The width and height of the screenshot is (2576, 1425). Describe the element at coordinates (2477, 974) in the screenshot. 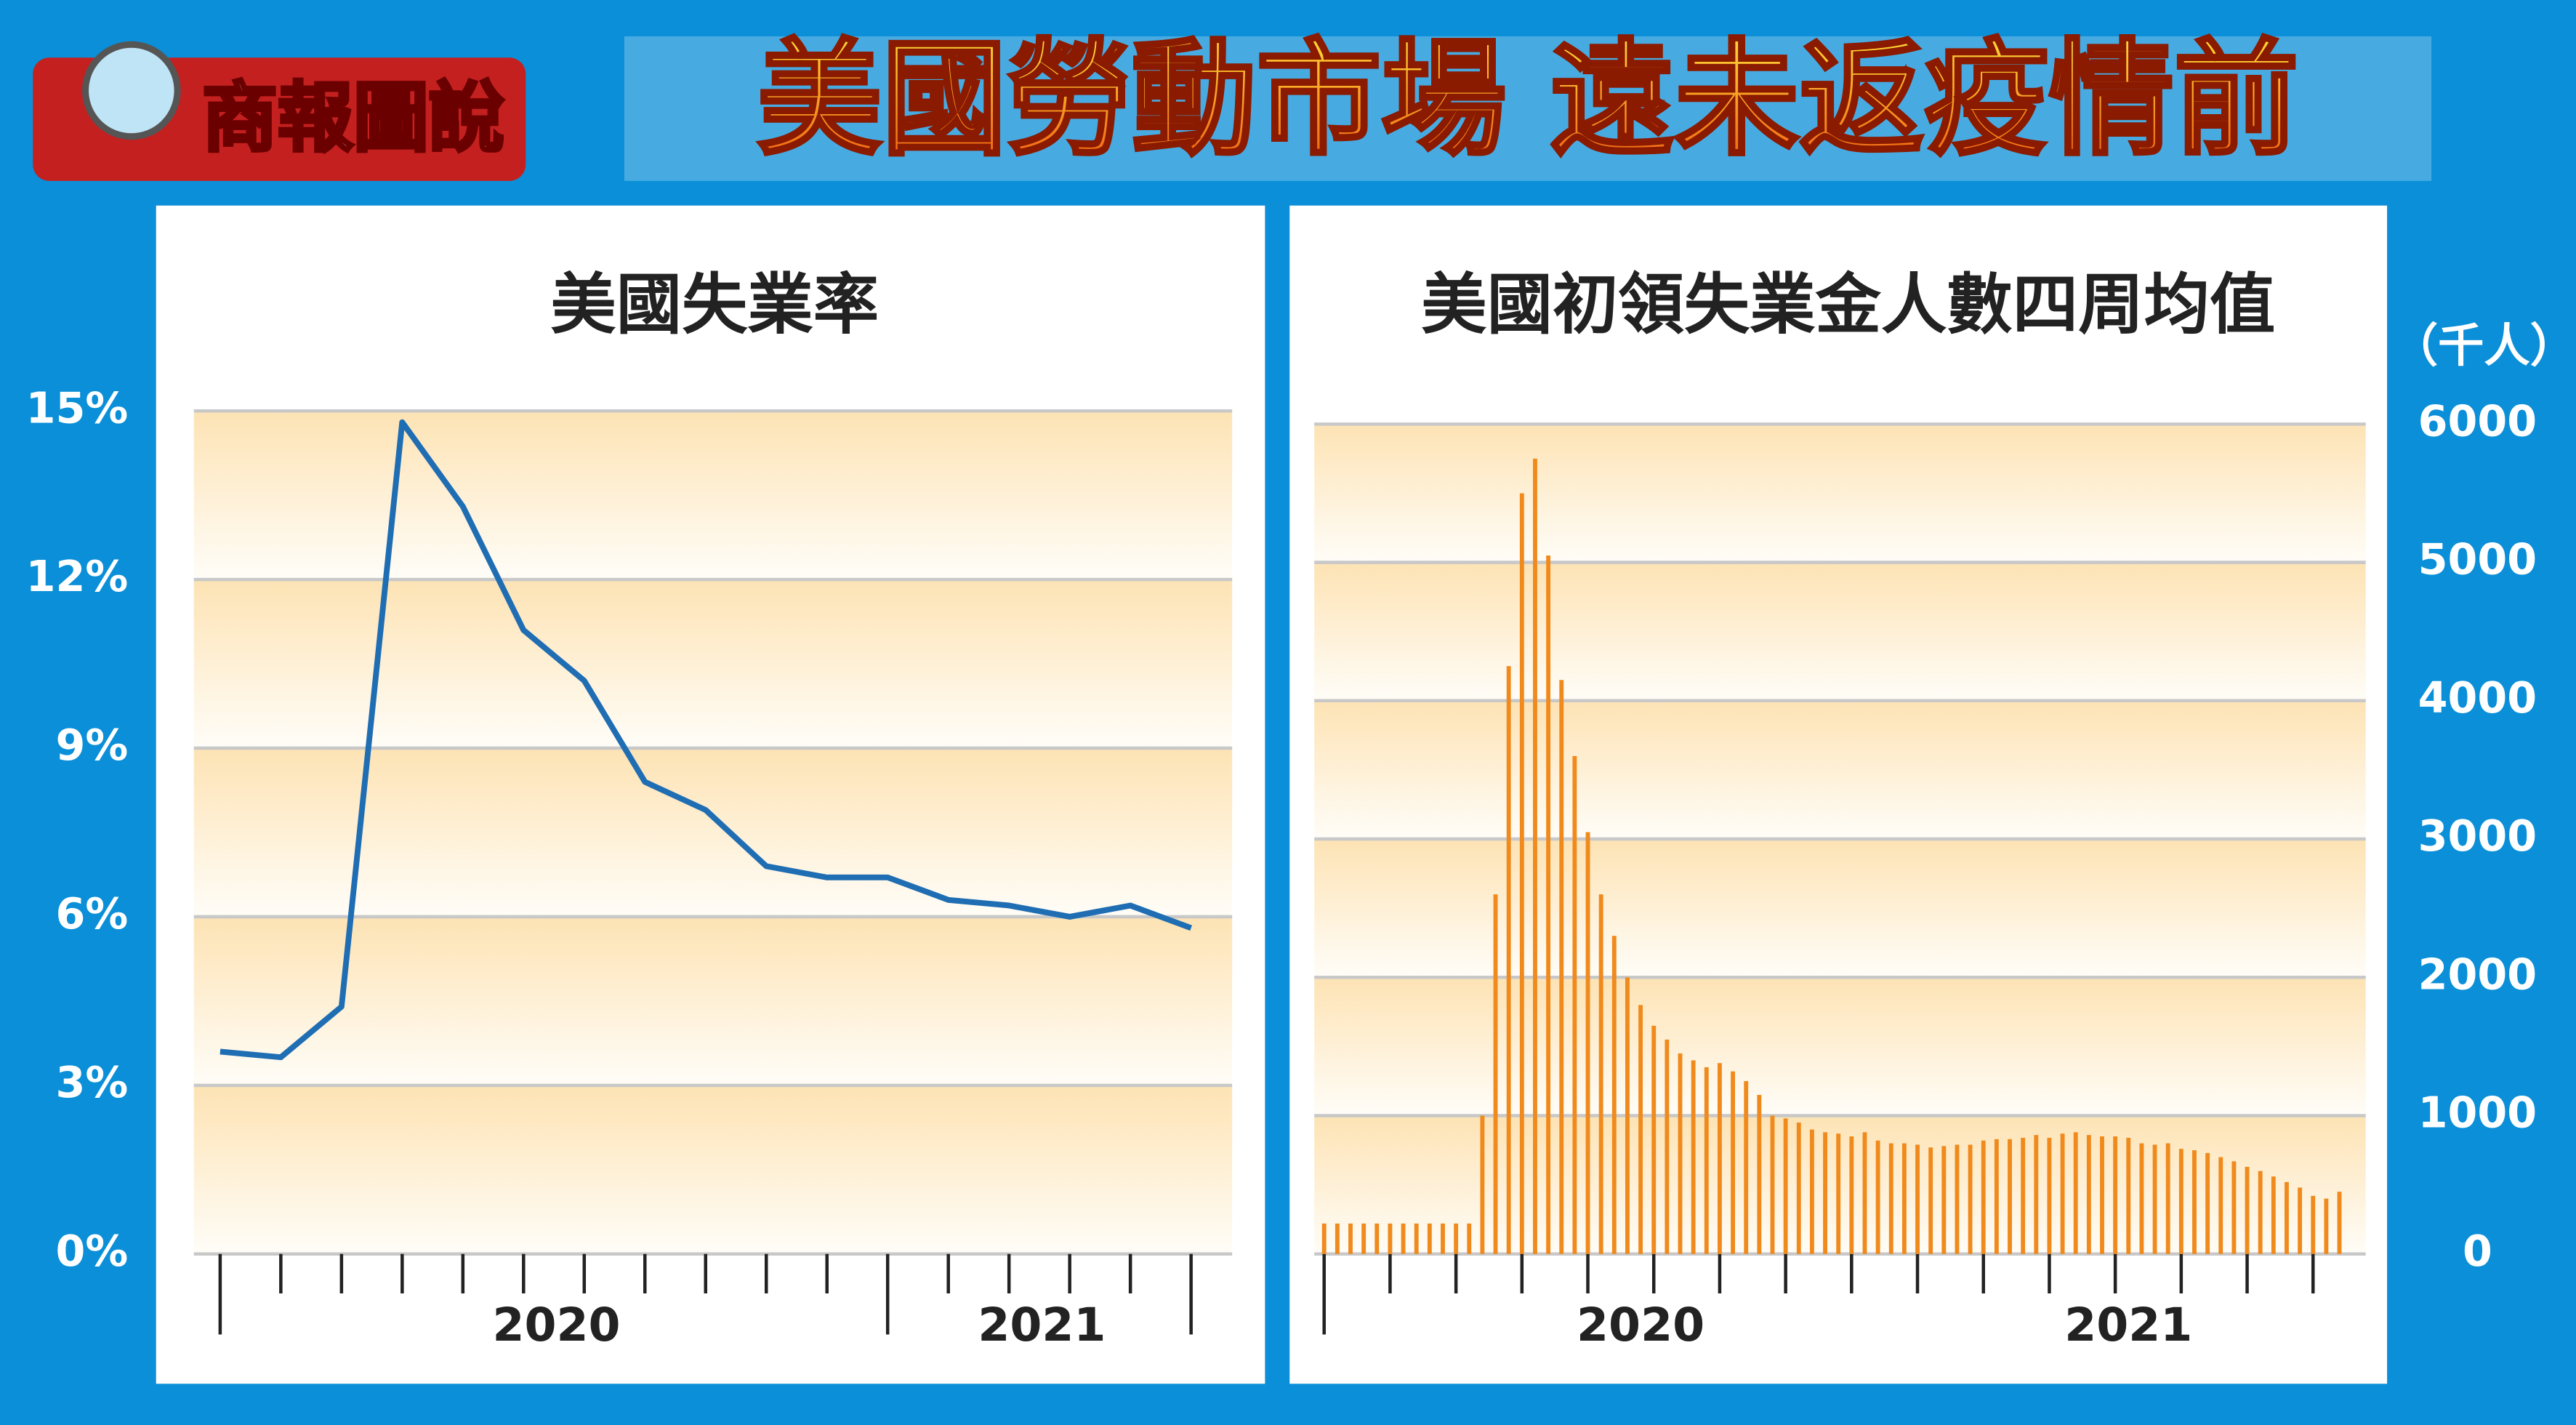

I see `y-tick-label: 2000` at that location.